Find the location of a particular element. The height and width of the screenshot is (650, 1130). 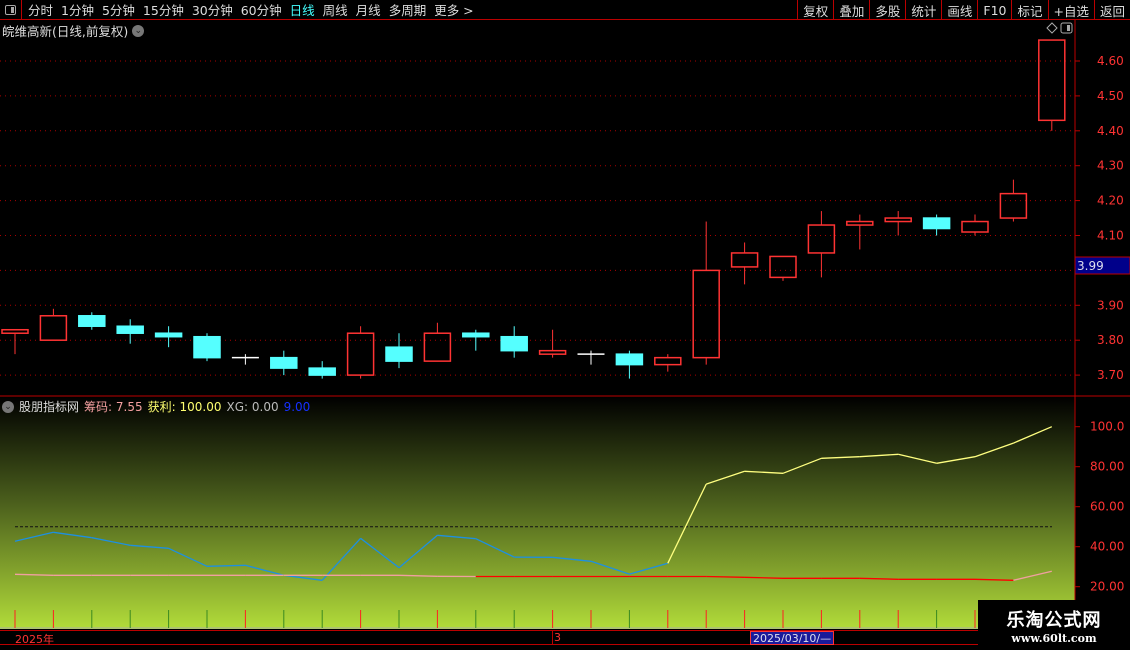

tab-period-5: 60分钟 is located at coordinates (261, 10).